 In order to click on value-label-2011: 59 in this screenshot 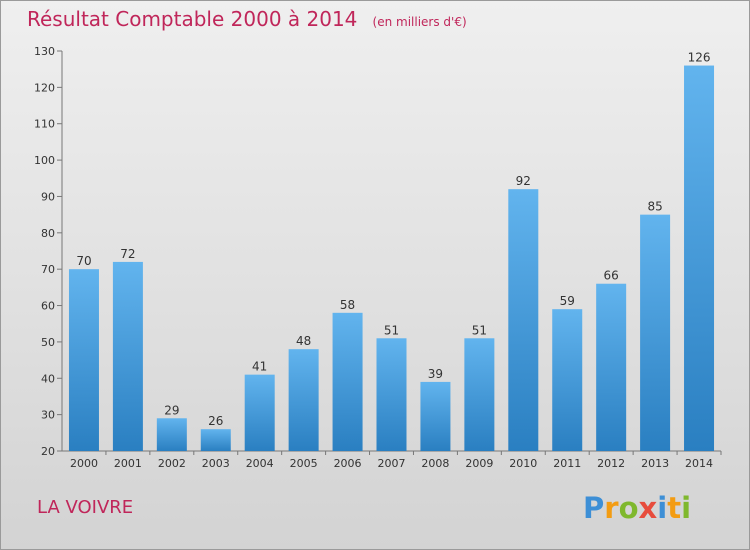, I will do `click(567, 301)`.